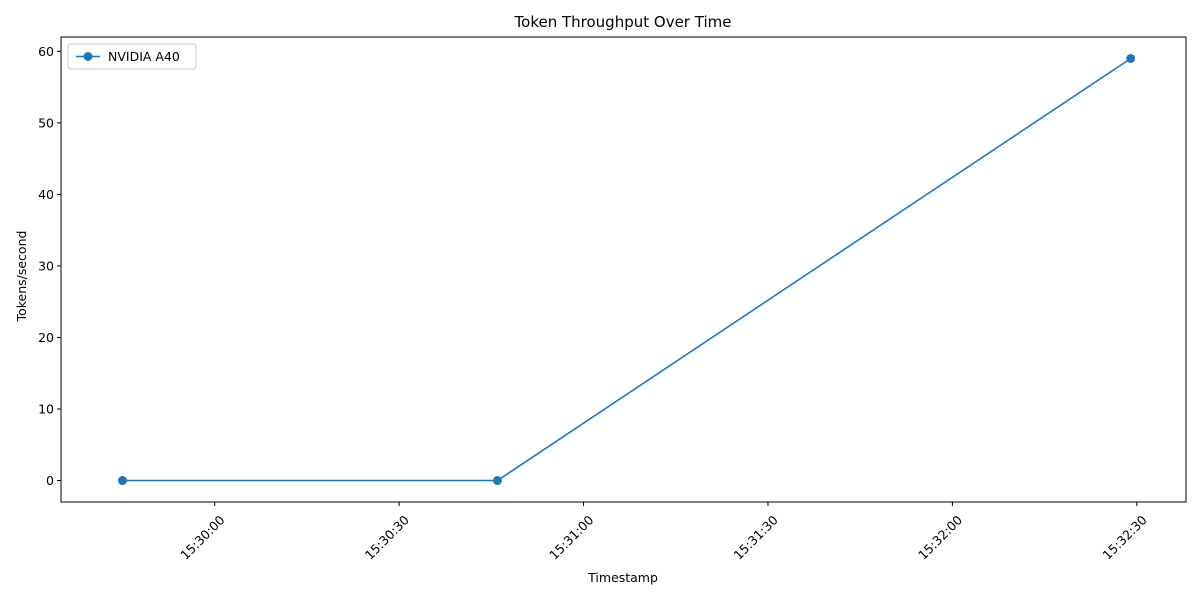 This screenshot has width=1200, height=600. I want to click on legend: NVIDIA A40, so click(132, 56).